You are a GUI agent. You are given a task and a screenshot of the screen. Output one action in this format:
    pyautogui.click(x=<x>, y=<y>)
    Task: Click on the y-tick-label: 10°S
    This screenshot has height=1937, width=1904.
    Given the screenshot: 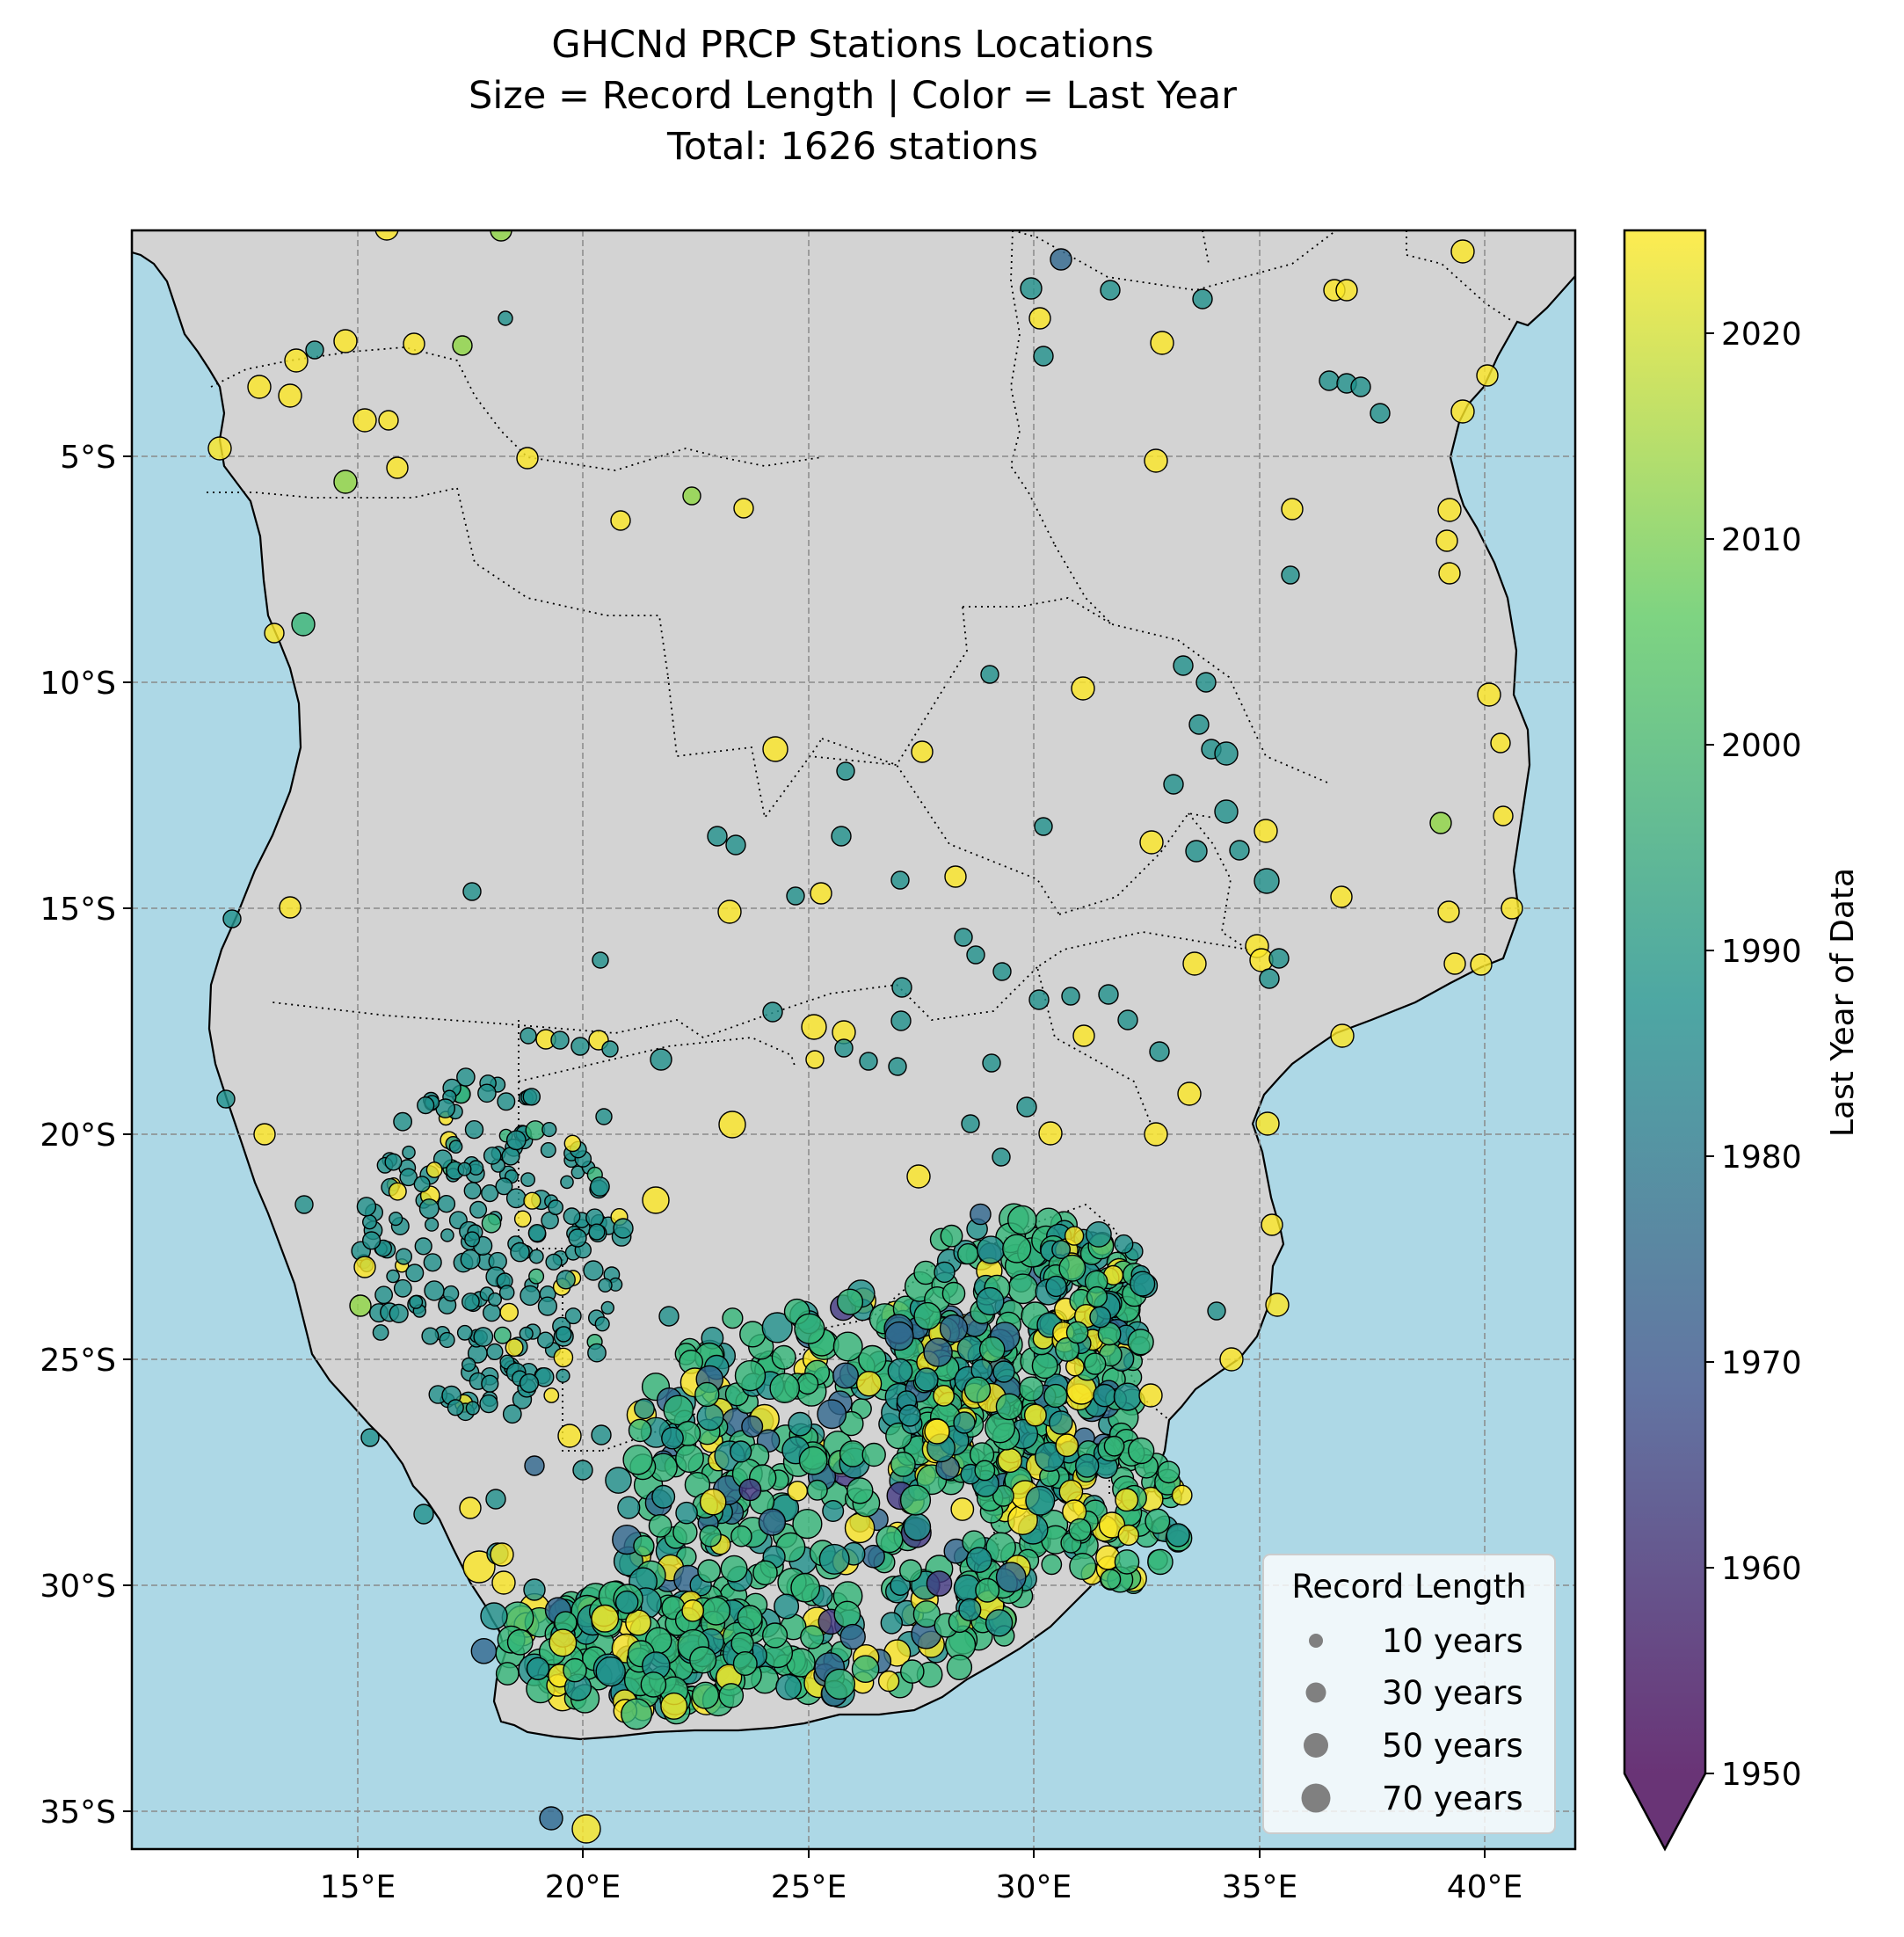 What is the action you would take?
    pyautogui.click(x=78, y=684)
    